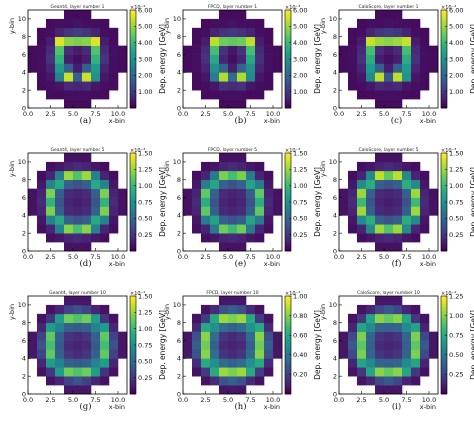  Describe the element at coordinates (428, 407) in the screenshot. I see `x-axis-label: x-bin` at that location.